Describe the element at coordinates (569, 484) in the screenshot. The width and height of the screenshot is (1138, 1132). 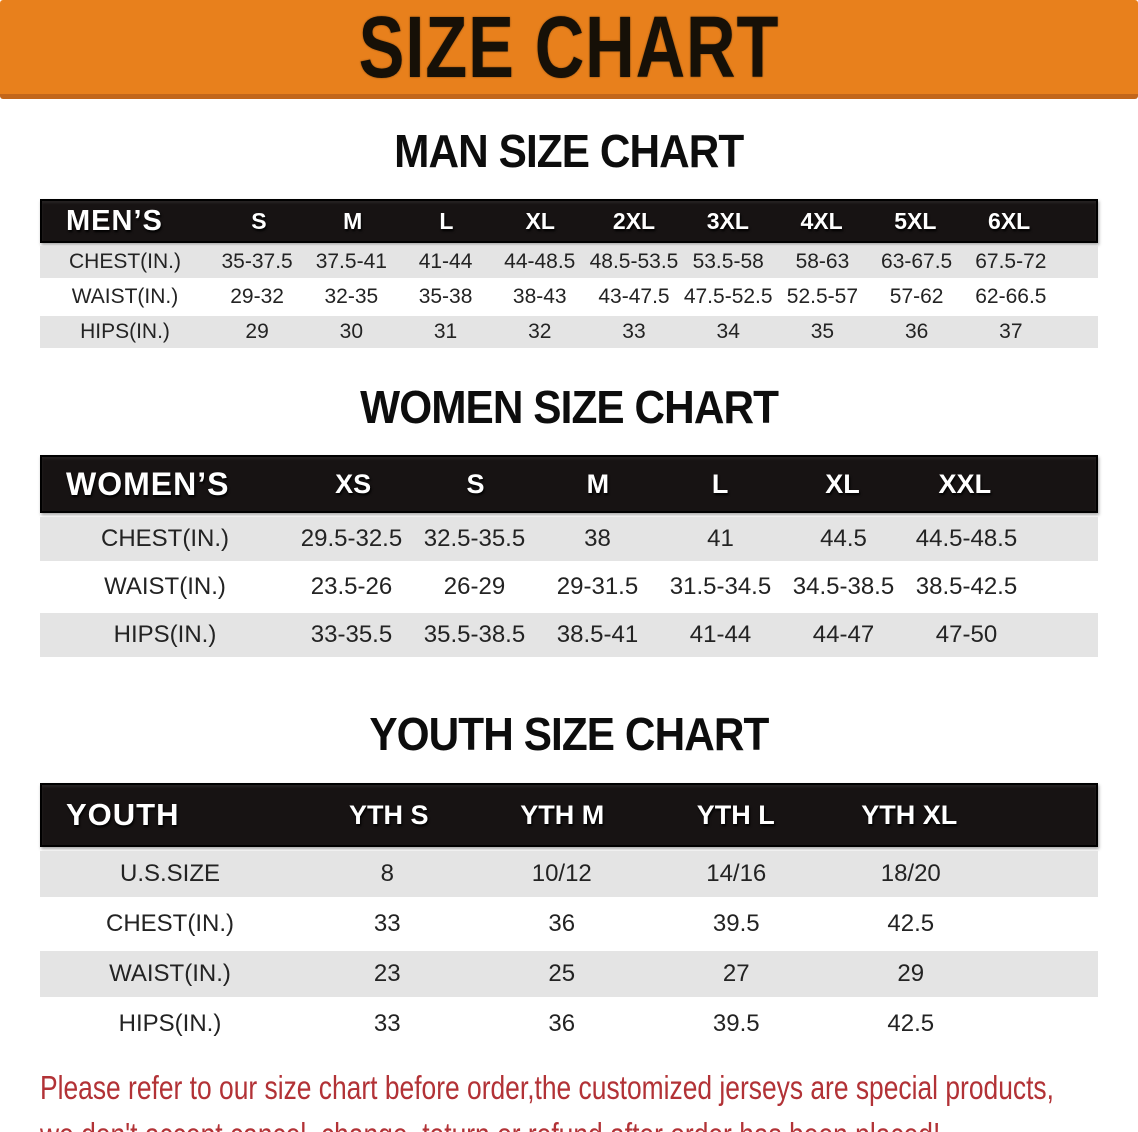
I see `table-header-row: WOMEN’S XS S M L XL XXL` at that location.